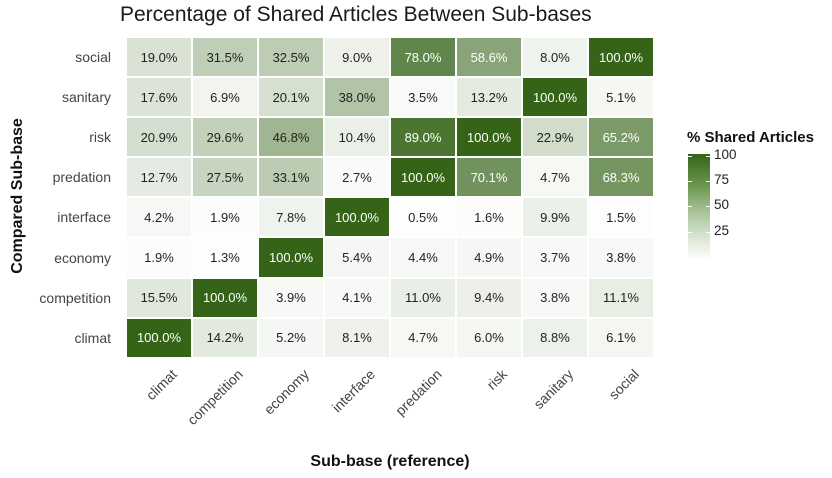 This screenshot has width=832, height=478. Describe the element at coordinates (555, 137) in the screenshot. I see `heatmap-cell: 22.9%` at that location.